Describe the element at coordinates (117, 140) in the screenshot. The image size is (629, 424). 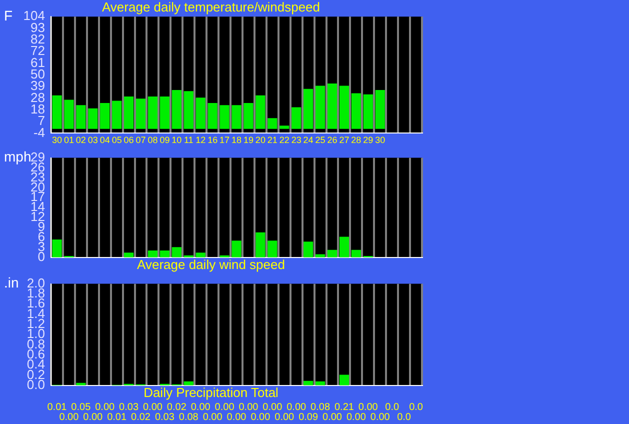
I see `x-tick-label: 05` at that location.